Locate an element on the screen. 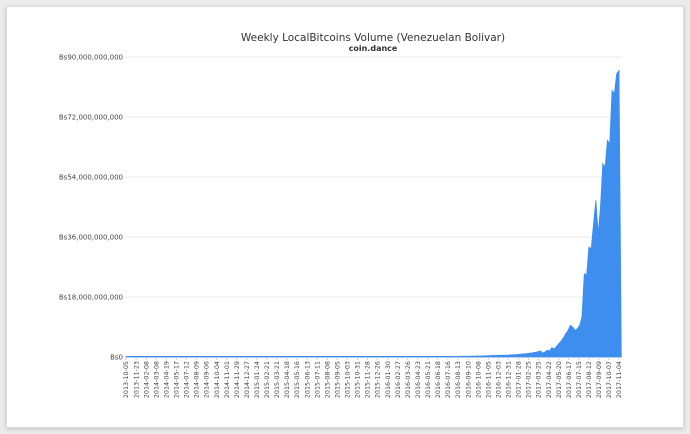 The height and width of the screenshot is (434, 690). x-tick-label: 2014-09-06 is located at coordinates (207, 379).